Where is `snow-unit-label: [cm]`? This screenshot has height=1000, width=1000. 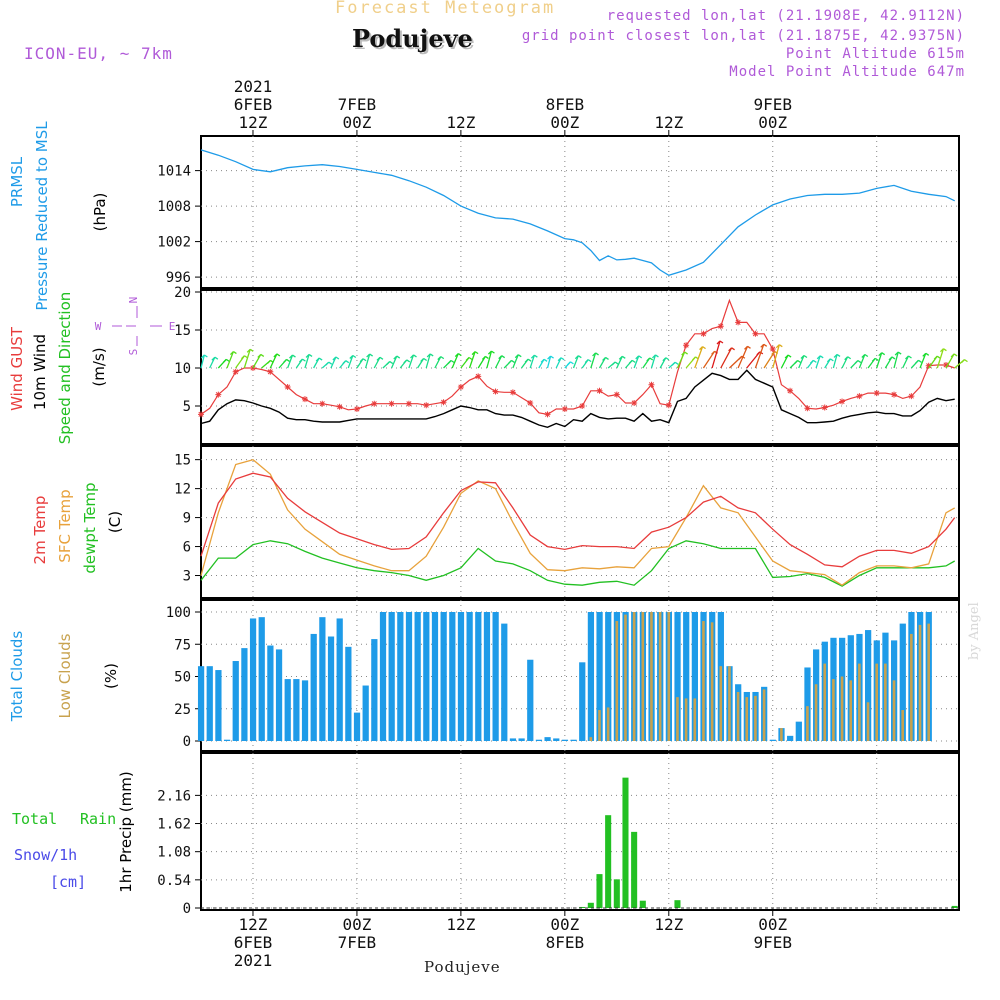
snow-unit-label: [cm] is located at coordinates (68, 882).